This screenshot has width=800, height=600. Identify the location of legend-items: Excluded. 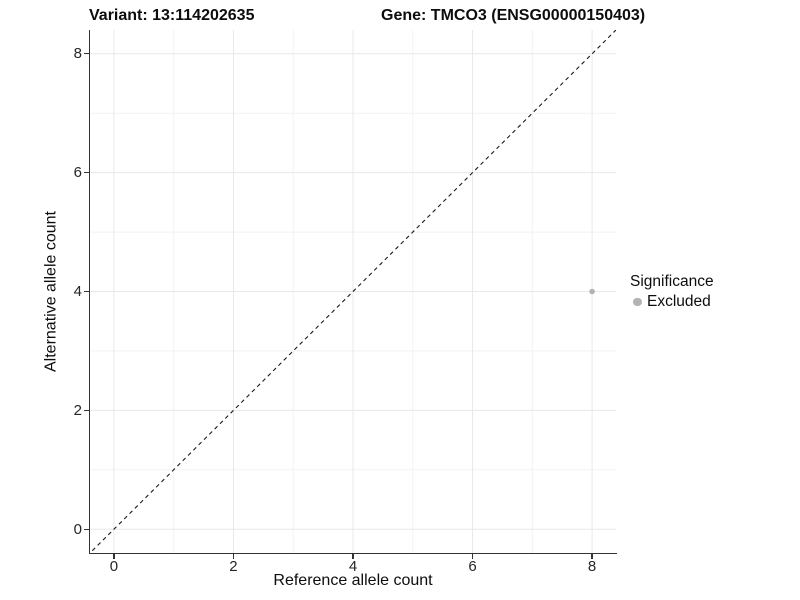
(672, 302).